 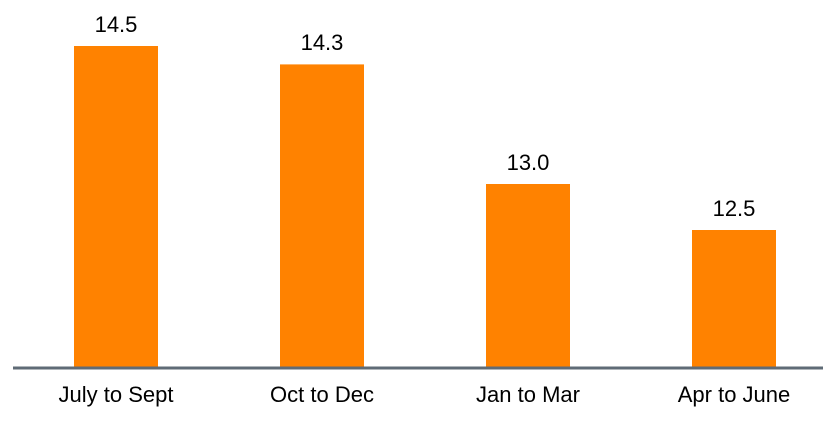 I want to click on x-tick-label: Apr to June, so click(x=734, y=394).